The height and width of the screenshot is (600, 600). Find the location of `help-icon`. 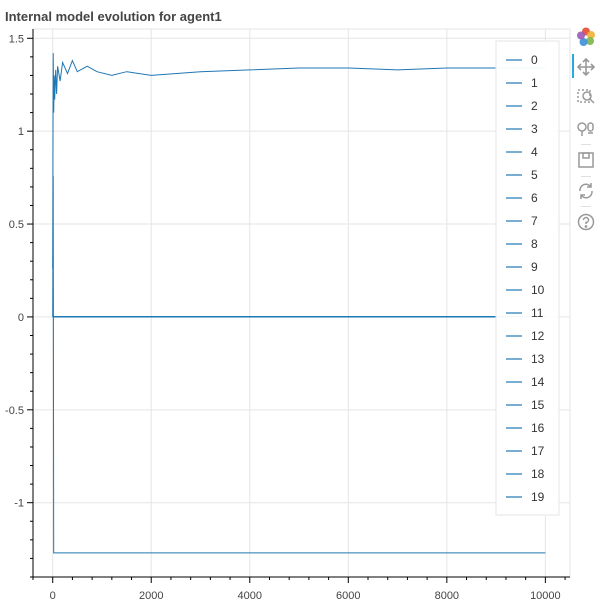

help-icon is located at coordinates (586, 222).